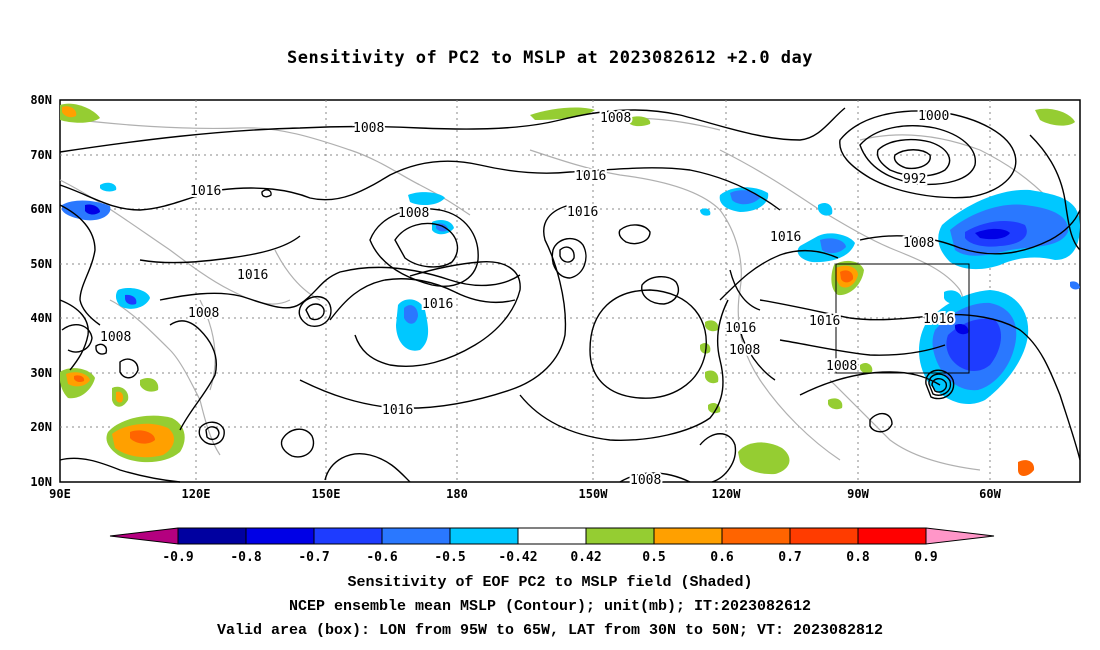 The height and width of the screenshot is (650, 1100). What do you see at coordinates (960, 536) in the screenshot?
I see `colorbar-right-arrow` at bounding box center [960, 536].